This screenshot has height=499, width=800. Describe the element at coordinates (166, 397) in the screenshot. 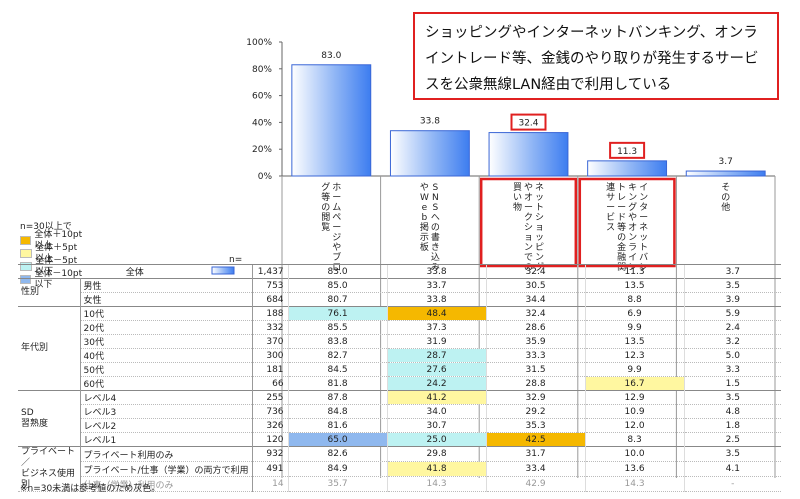

I see `row-label: レベル4` at that location.